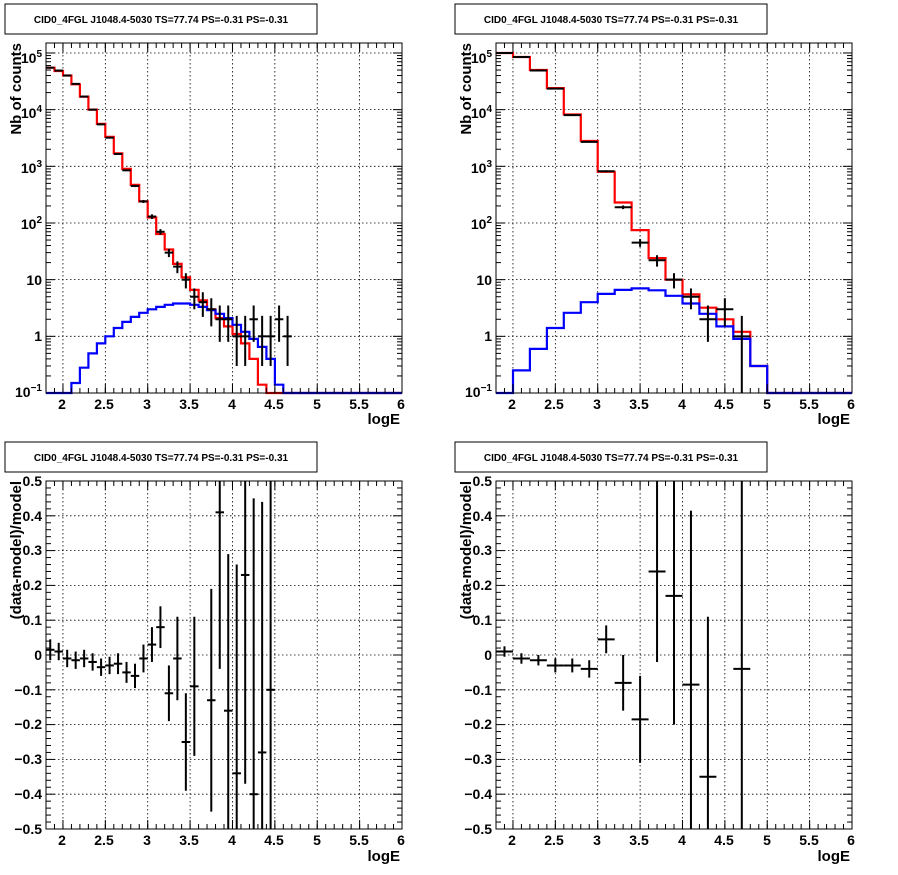 This screenshot has width=898, height=875. I want to click on y-tick-exp: 2, so click(39, 220).